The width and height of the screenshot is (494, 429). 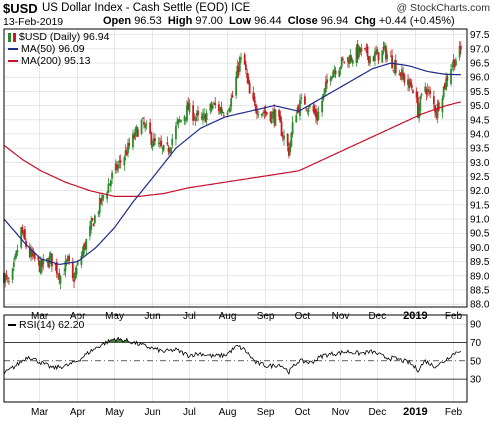 What do you see at coordinates (480, 205) in the screenshot?
I see `price-y-tick-label: 91.5` at bounding box center [480, 205].